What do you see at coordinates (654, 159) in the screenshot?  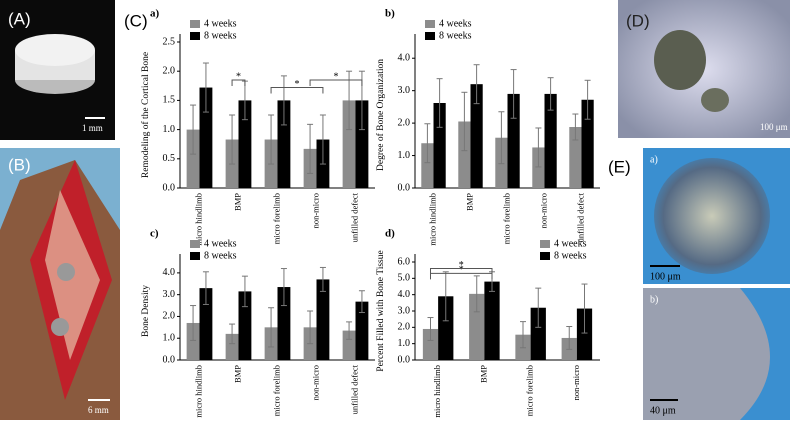 I see `sub-label: a)` at bounding box center [654, 159].